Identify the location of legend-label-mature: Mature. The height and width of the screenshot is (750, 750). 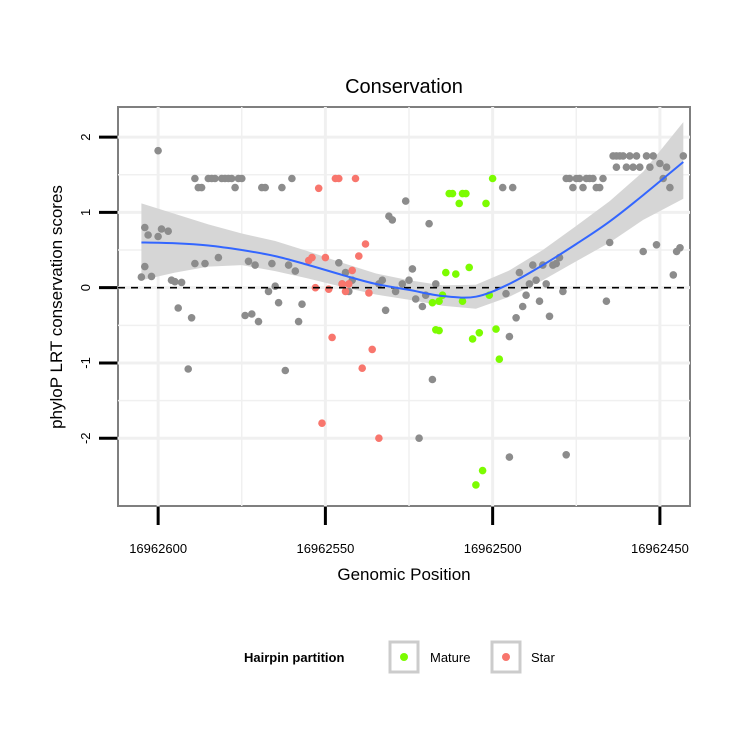
(450, 657).